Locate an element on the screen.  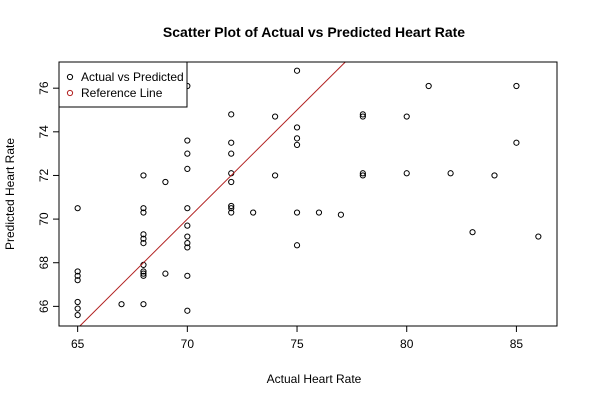
legend-label-actual-vs-predicted: Actual vs Predicted is located at coordinates (132, 77).